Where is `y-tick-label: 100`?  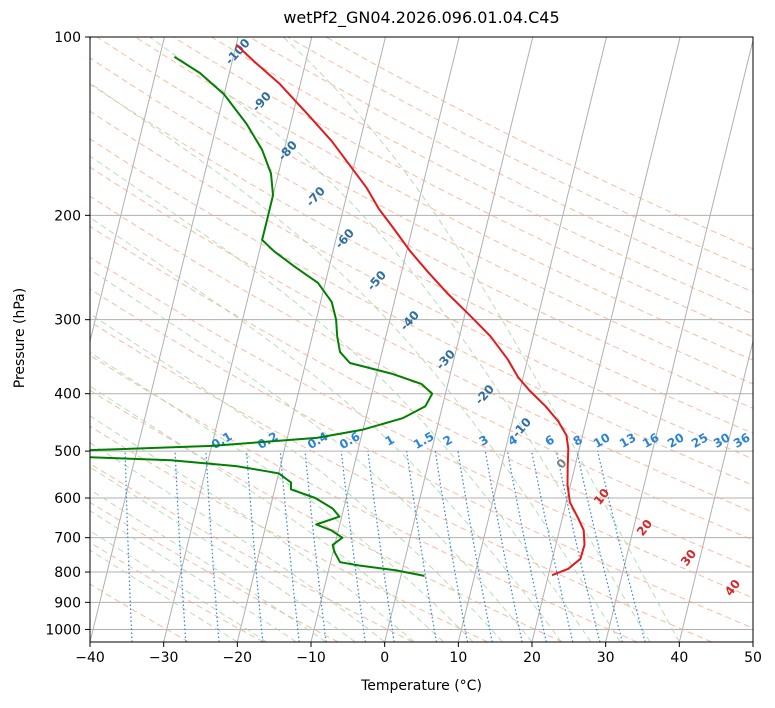
y-tick-label: 100 is located at coordinates (67, 38).